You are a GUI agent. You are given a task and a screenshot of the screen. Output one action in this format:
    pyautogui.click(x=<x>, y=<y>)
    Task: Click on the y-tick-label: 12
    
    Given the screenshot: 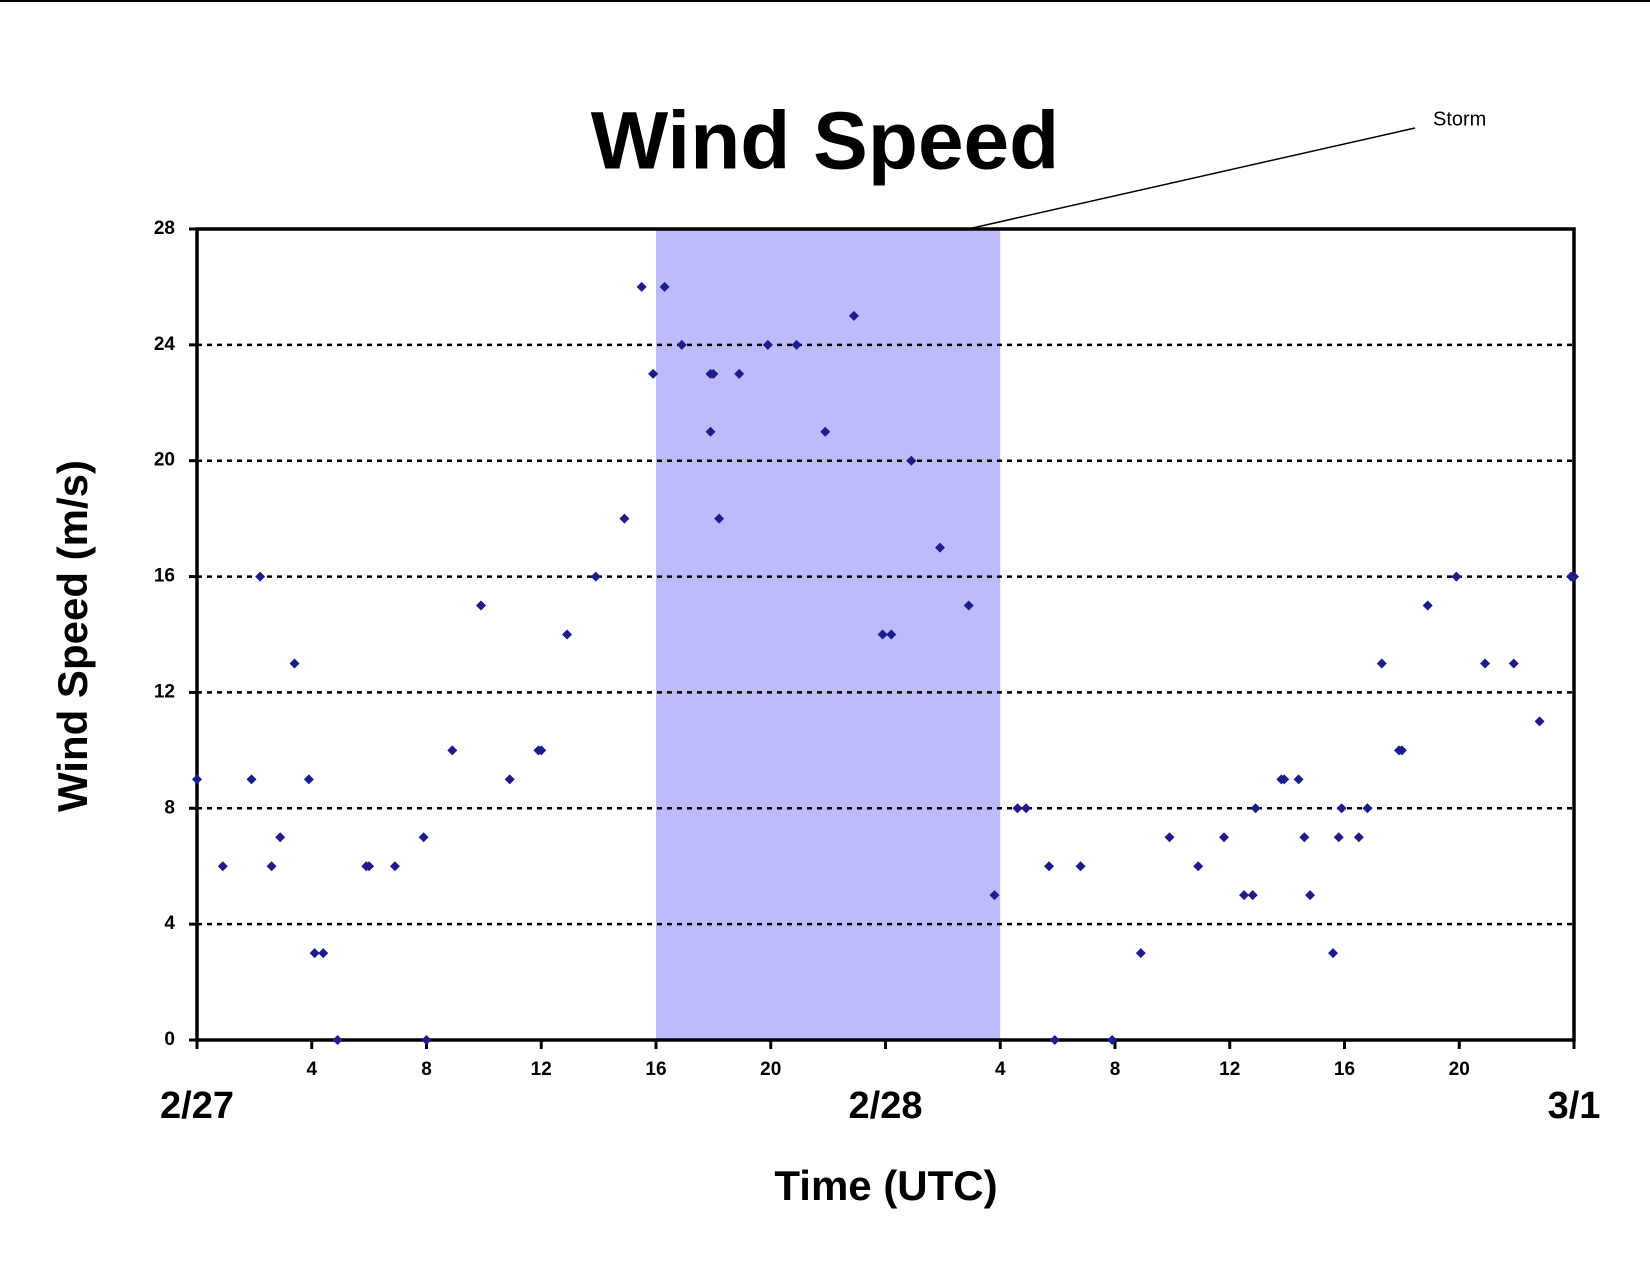 What is the action you would take?
    pyautogui.click(x=164, y=691)
    